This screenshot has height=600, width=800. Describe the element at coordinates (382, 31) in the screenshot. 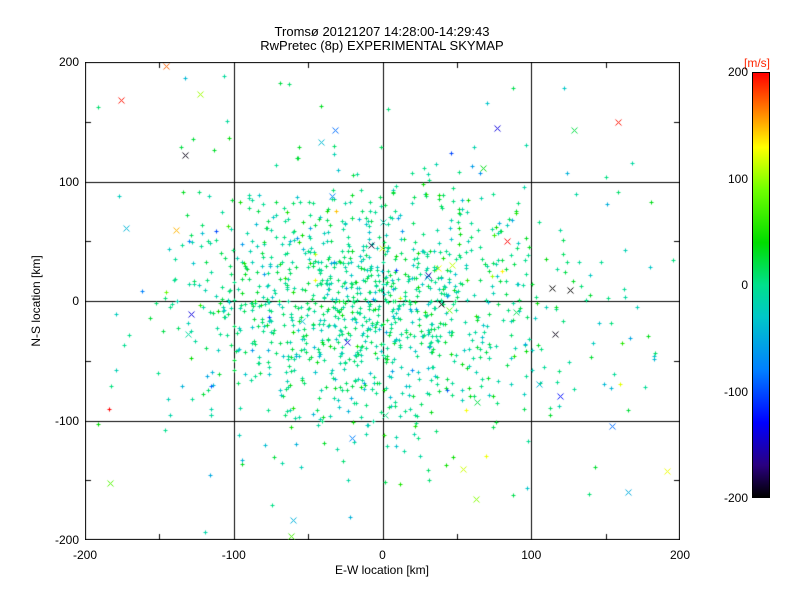

I see `plot-title: Tromsø 20121207 14:28:00-14:29:43` at that location.